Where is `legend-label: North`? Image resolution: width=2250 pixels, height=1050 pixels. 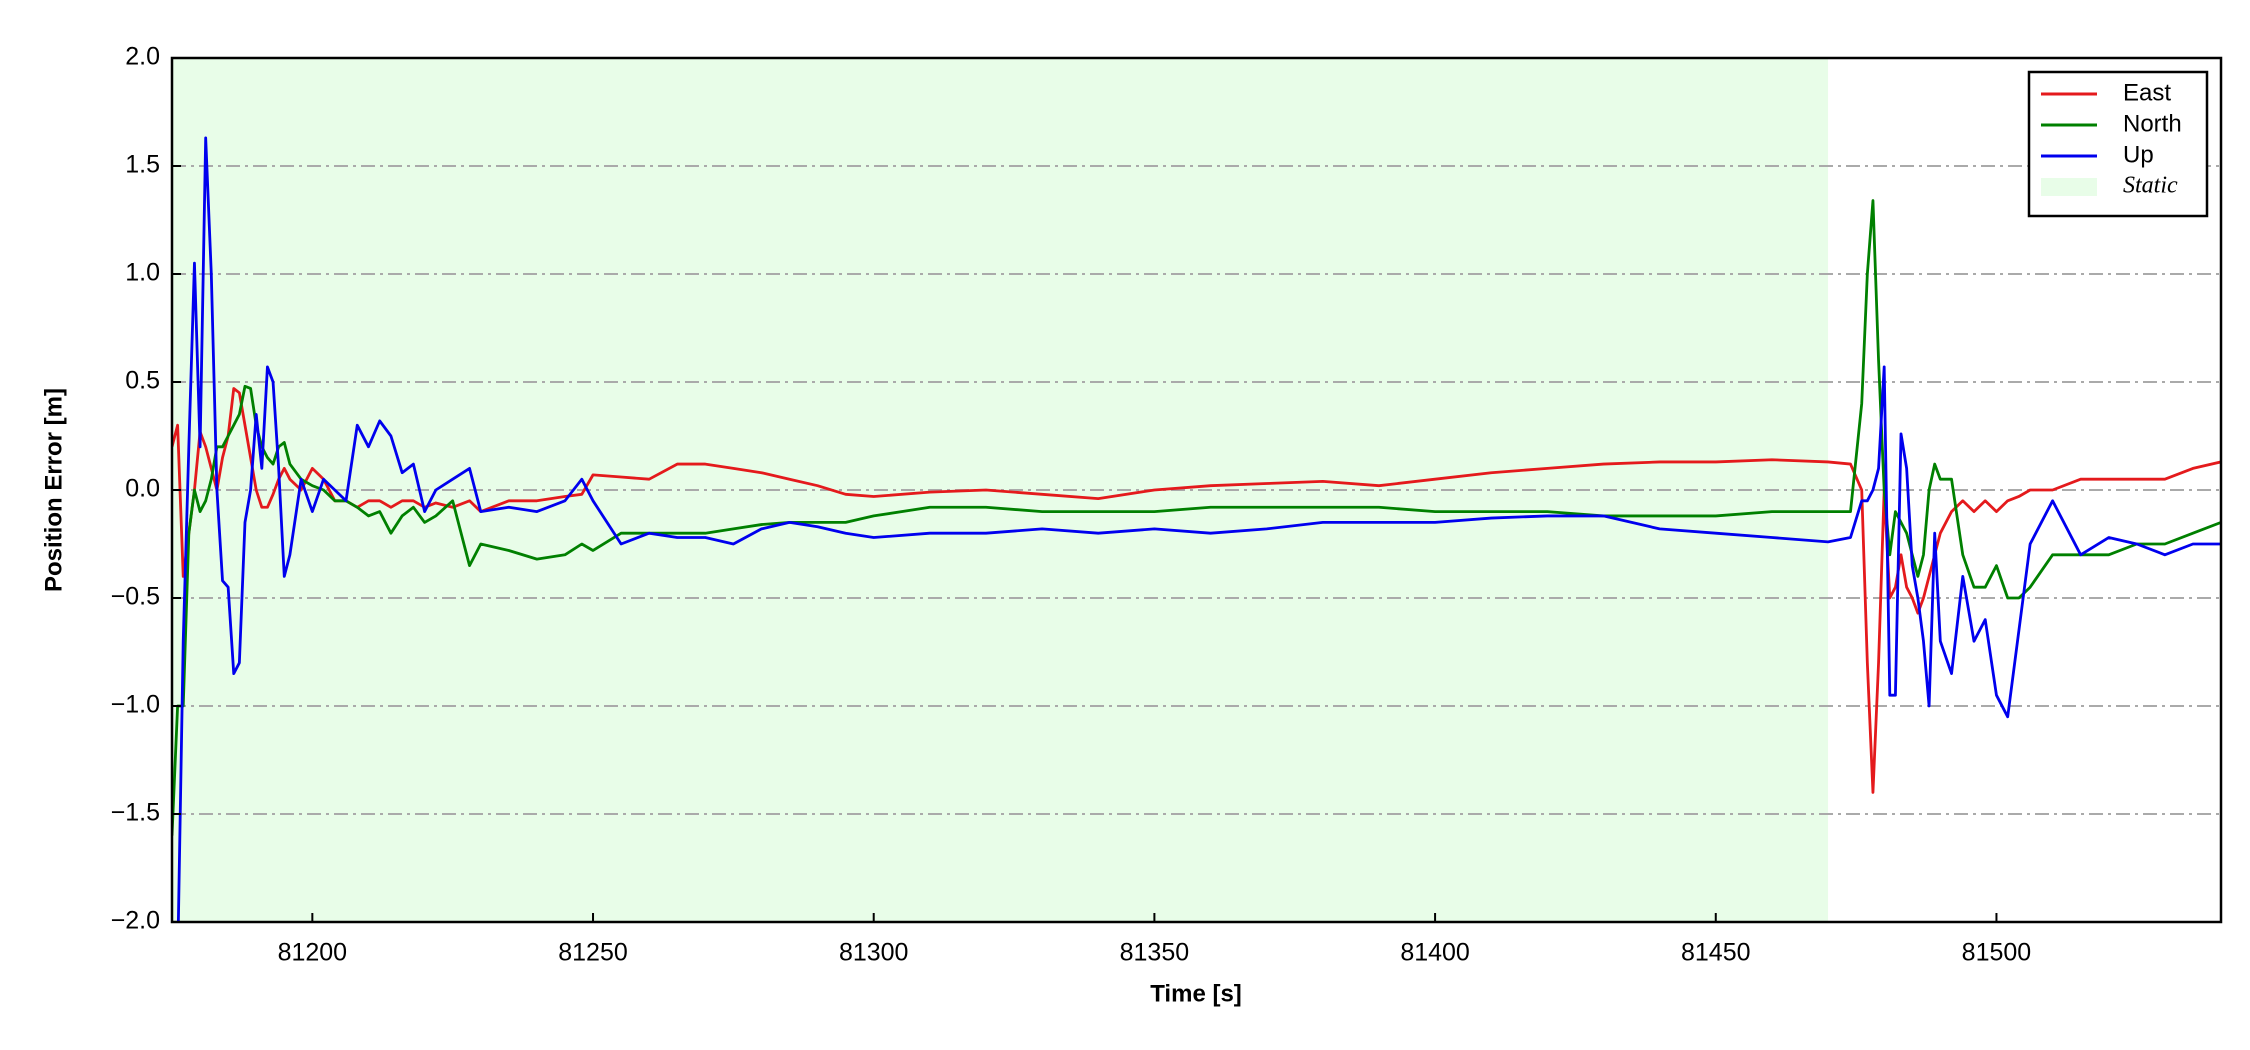
legend-label: North is located at coordinates (2152, 123).